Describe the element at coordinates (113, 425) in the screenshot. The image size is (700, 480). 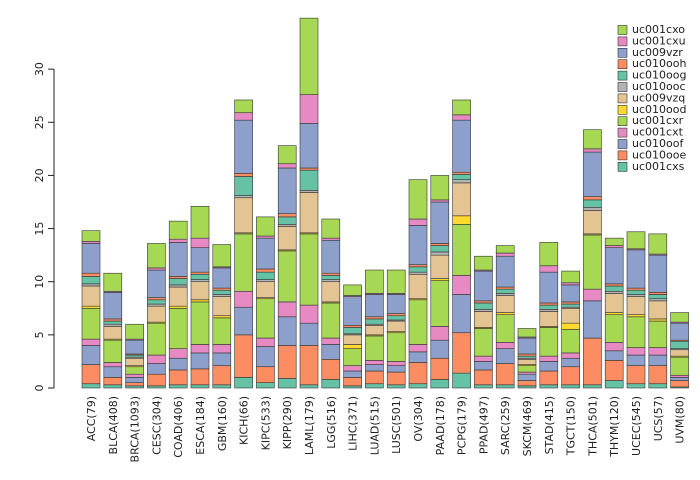
I see `x-tick-label: BLCA(408)` at that location.